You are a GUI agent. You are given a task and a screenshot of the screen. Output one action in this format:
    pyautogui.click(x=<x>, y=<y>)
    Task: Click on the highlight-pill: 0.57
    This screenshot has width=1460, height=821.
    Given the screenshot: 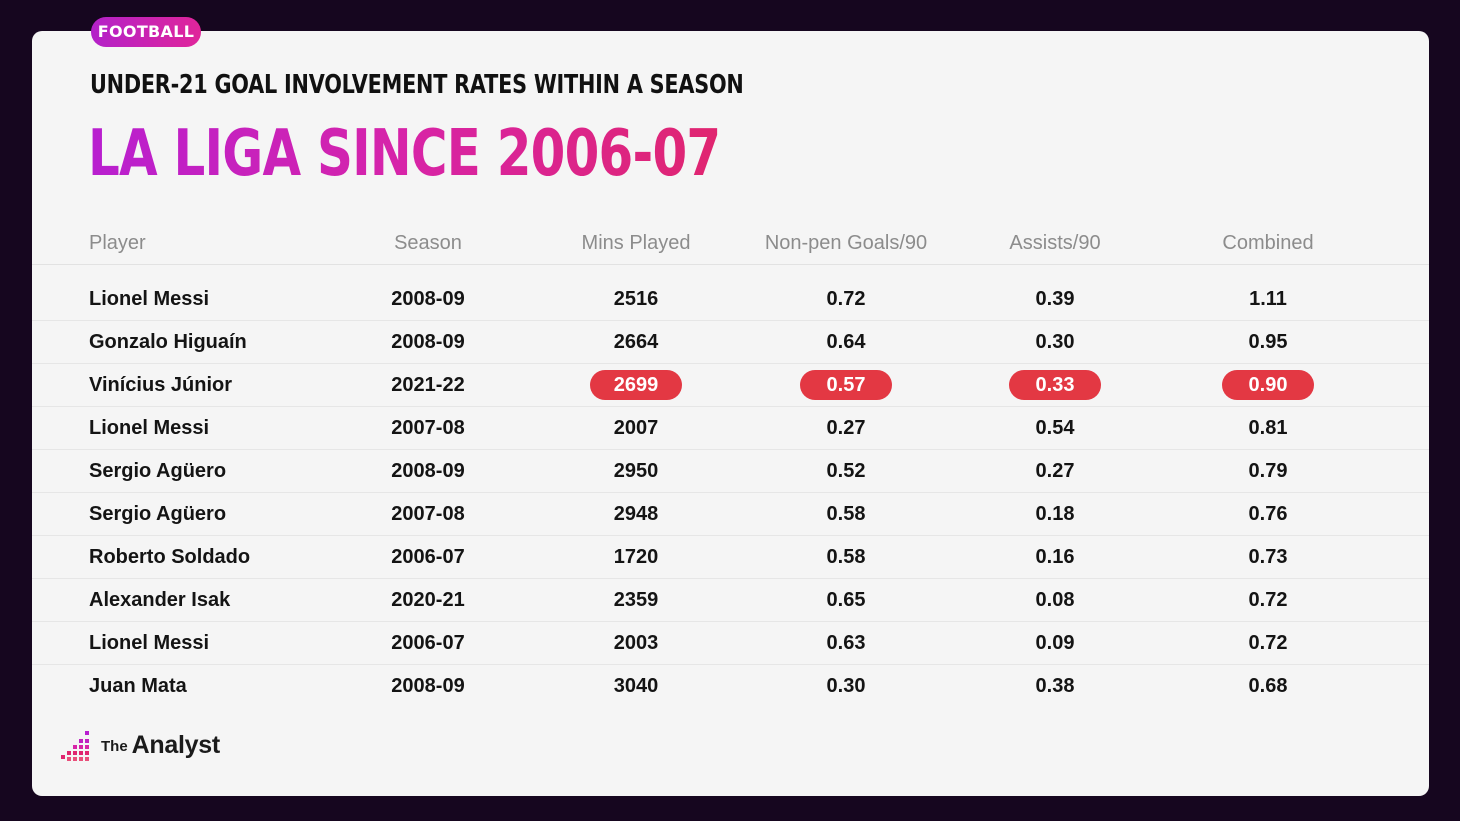 What is the action you would take?
    pyautogui.click(x=846, y=385)
    